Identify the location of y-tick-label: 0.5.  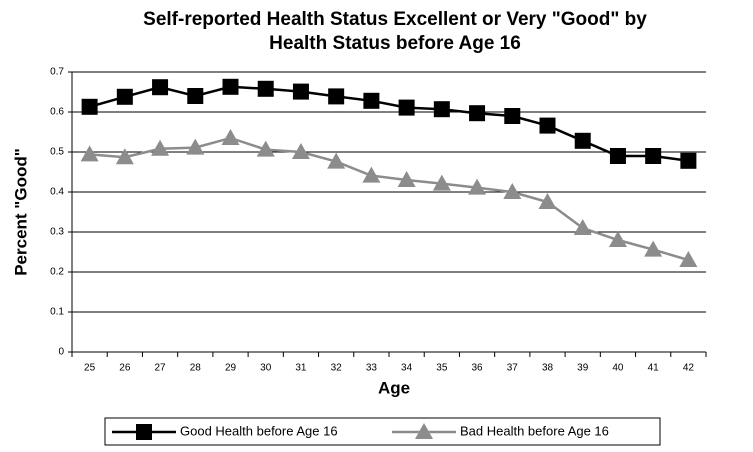
(57, 152).